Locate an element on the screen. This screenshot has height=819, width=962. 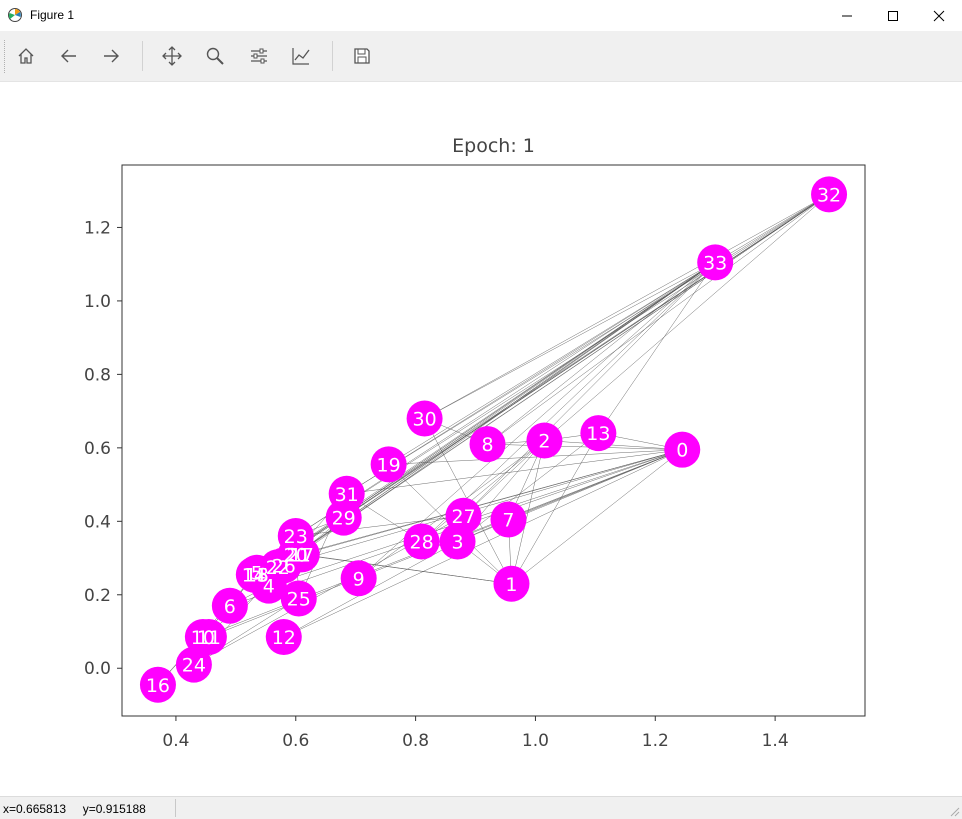
x-tick-label: 0.8 is located at coordinates (415, 741).